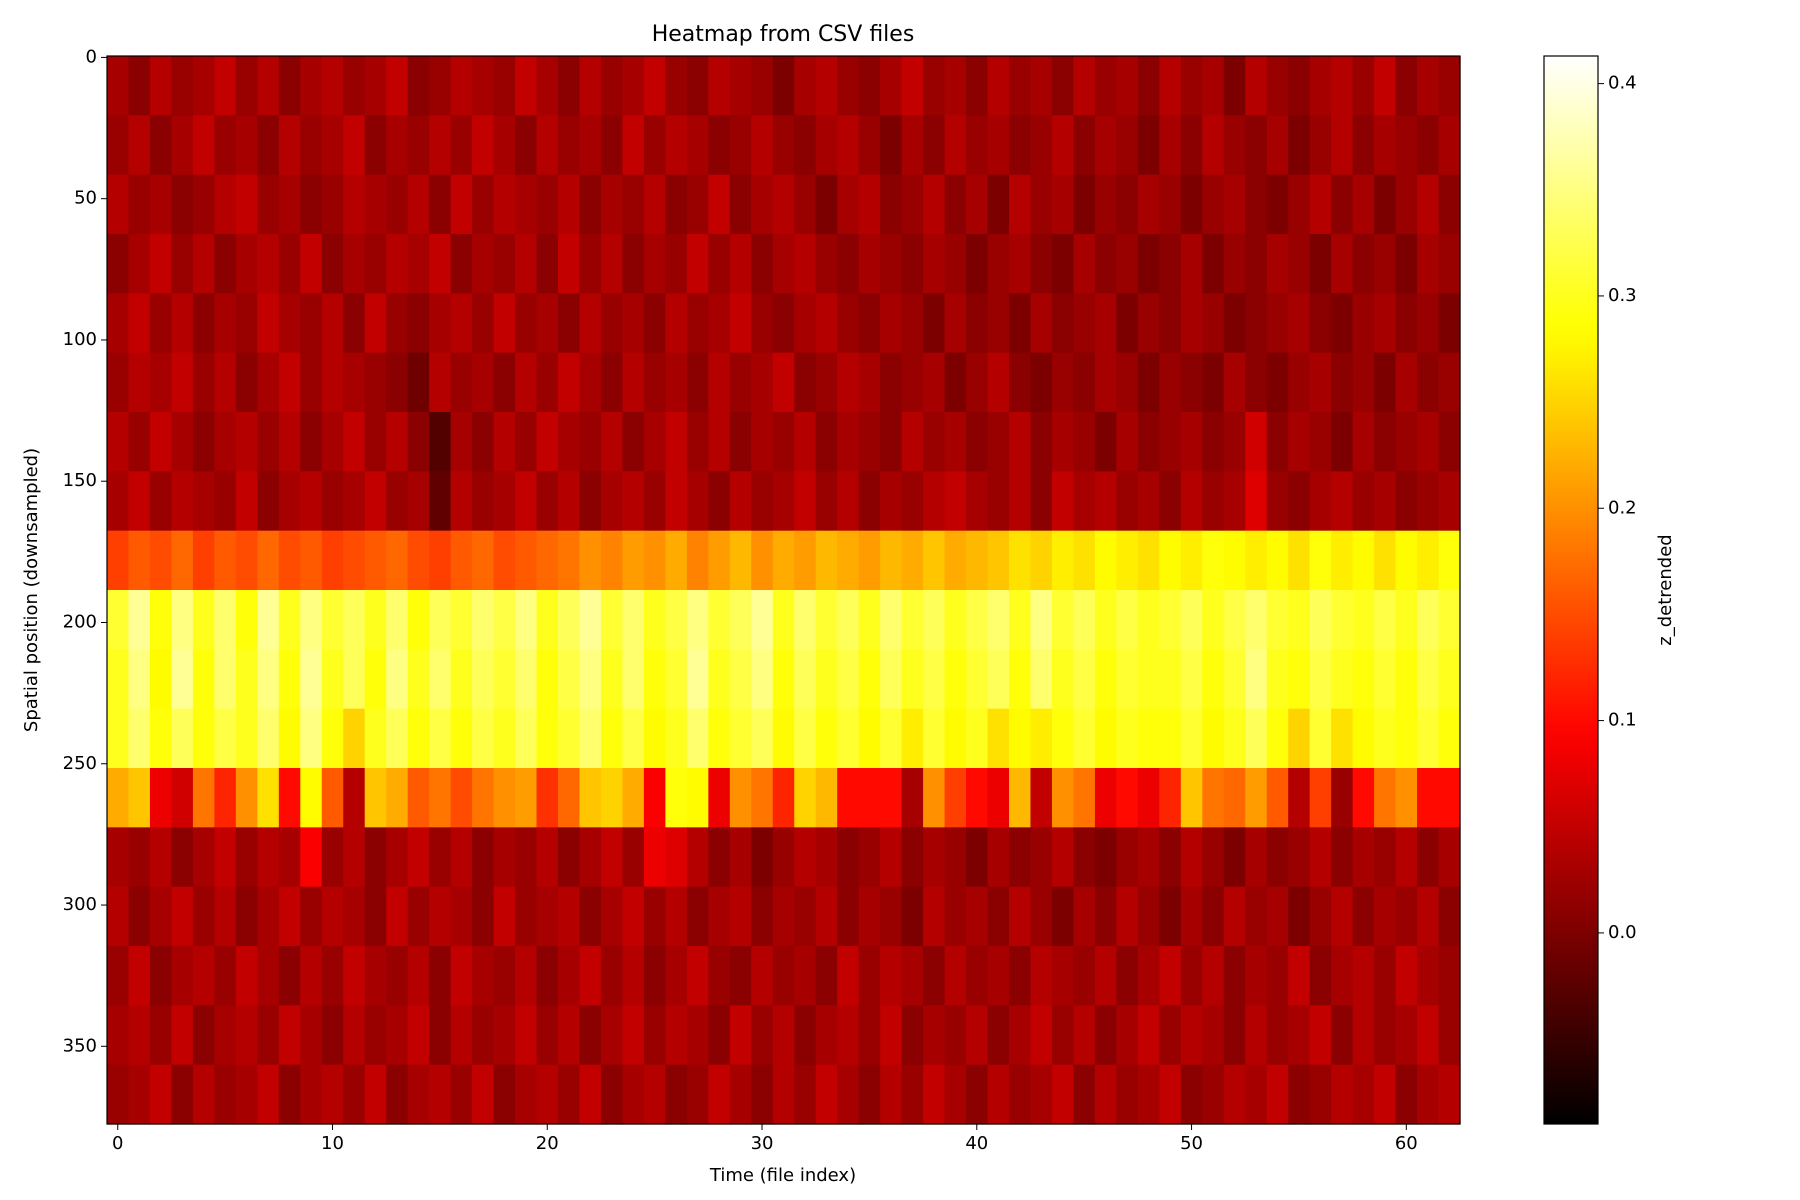  Describe the element at coordinates (1622, 720) in the screenshot. I see `colorbar-tick-label: 0.1` at that location.